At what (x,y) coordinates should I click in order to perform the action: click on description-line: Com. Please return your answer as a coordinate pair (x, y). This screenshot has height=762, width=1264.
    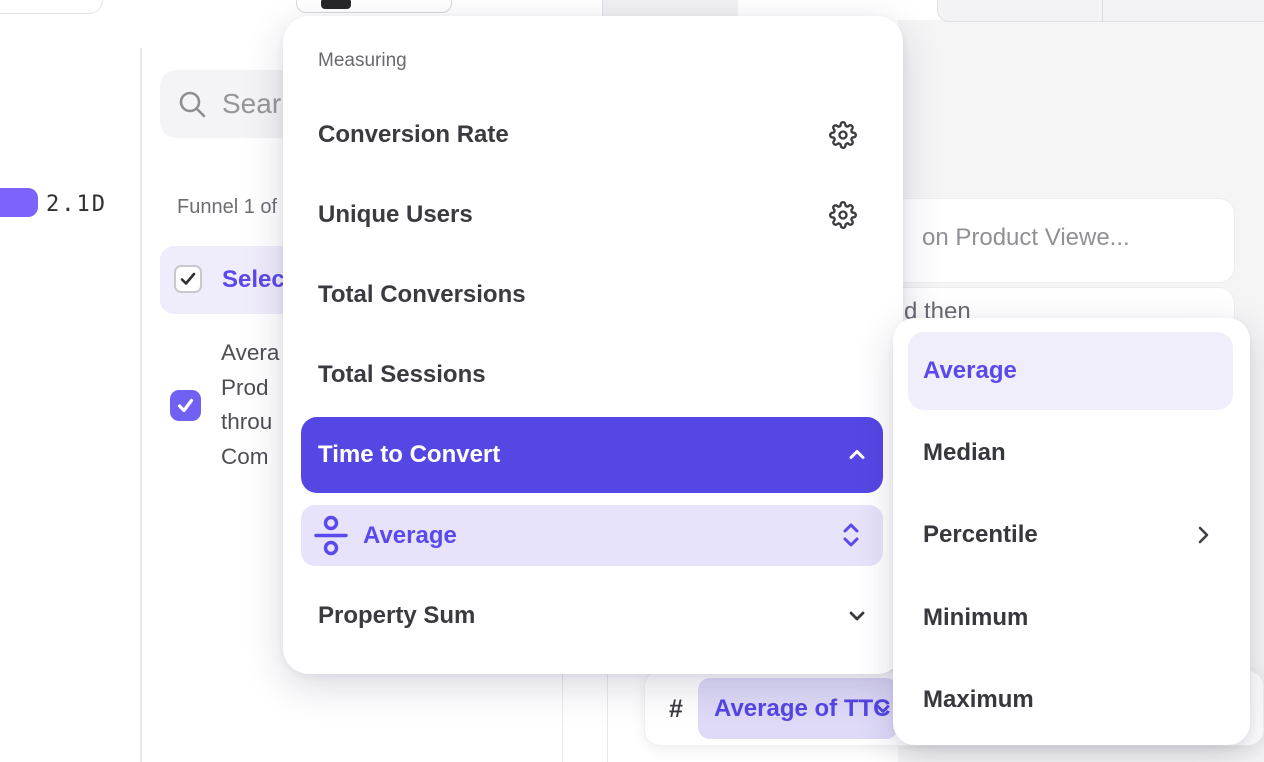
    Looking at the image, I should click on (245, 456).